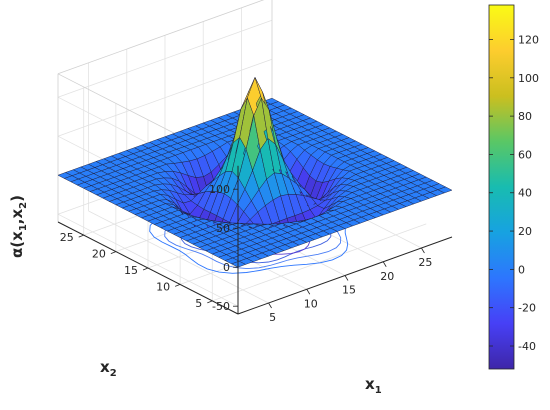 This screenshot has width=550, height=410. Describe the element at coordinates (223, 228) in the screenshot. I see `z-tick-label: 50` at that location.